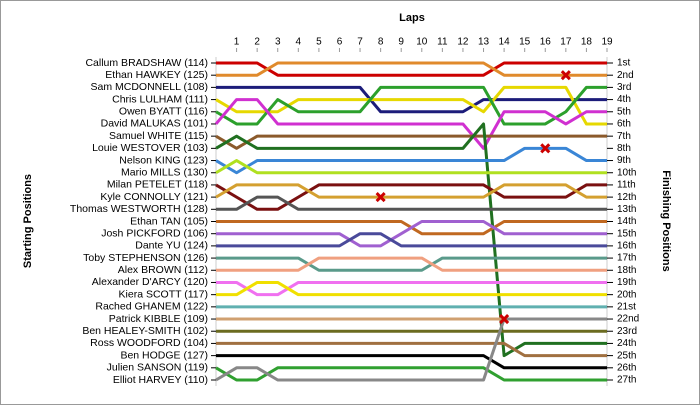 Image resolution: width=700 pixels, height=405 pixels. Describe the element at coordinates (149, 87) in the screenshot. I see `driver-label: Sam MCDONNELL (108)` at that location.